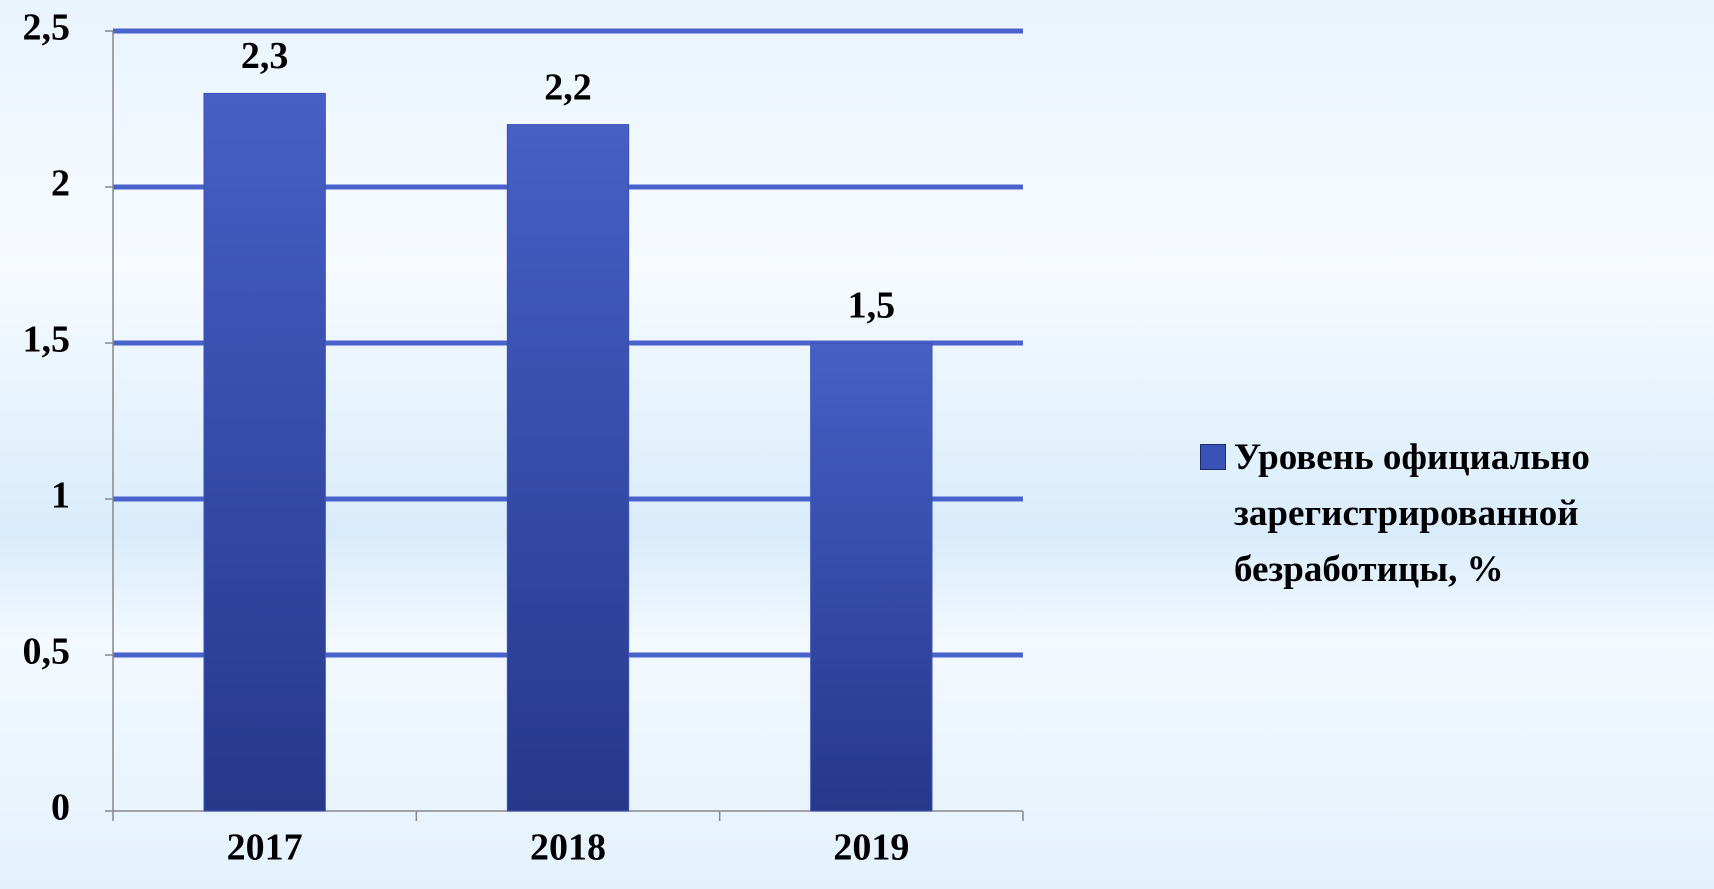  What do you see at coordinates (60, 496) in the screenshot?
I see `y-tick-label: 1` at bounding box center [60, 496].